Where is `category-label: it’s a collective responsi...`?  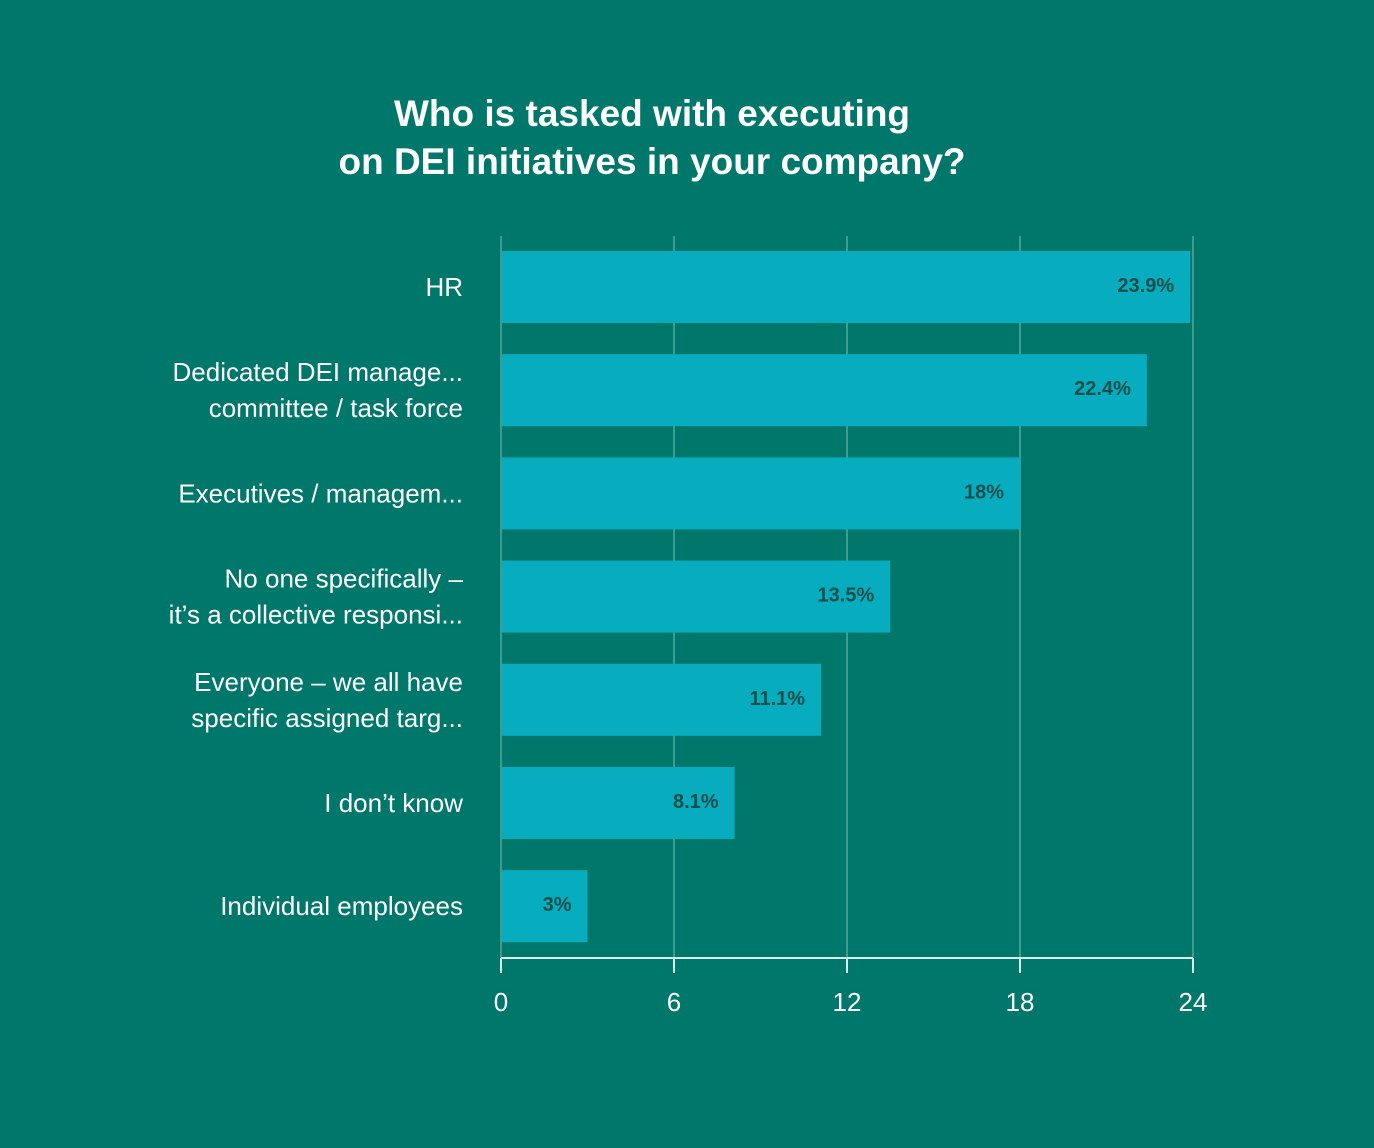 category-label: it’s a collective responsi... is located at coordinates (316, 615).